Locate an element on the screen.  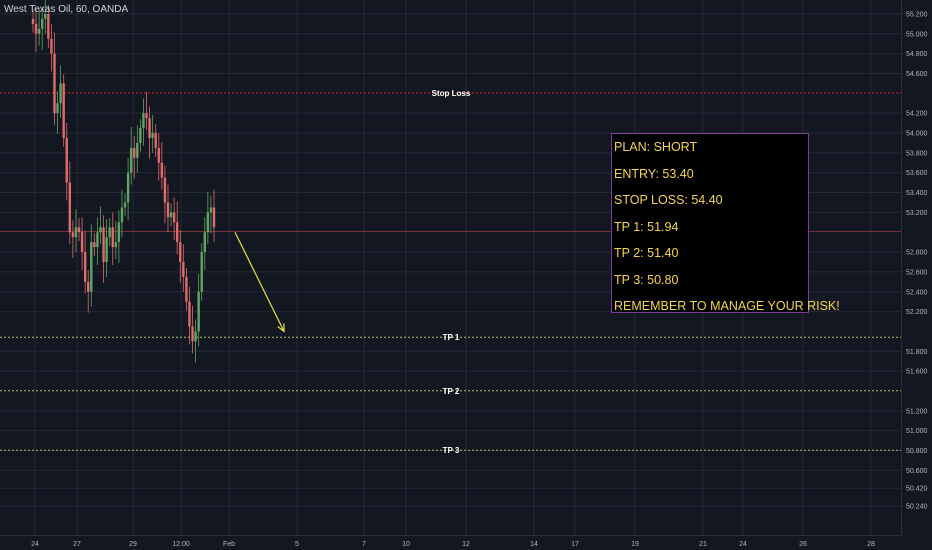
time-tick-label: 12:00 is located at coordinates (181, 544).